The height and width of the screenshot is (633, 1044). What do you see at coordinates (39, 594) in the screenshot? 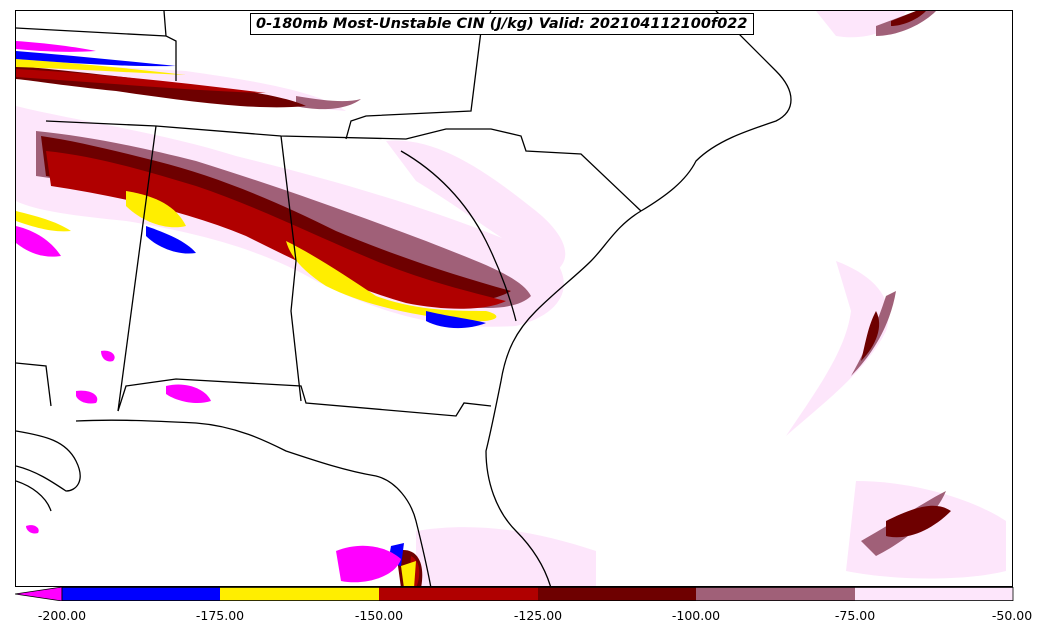
I see `colorbar-extend-min-segment` at bounding box center [39, 594].